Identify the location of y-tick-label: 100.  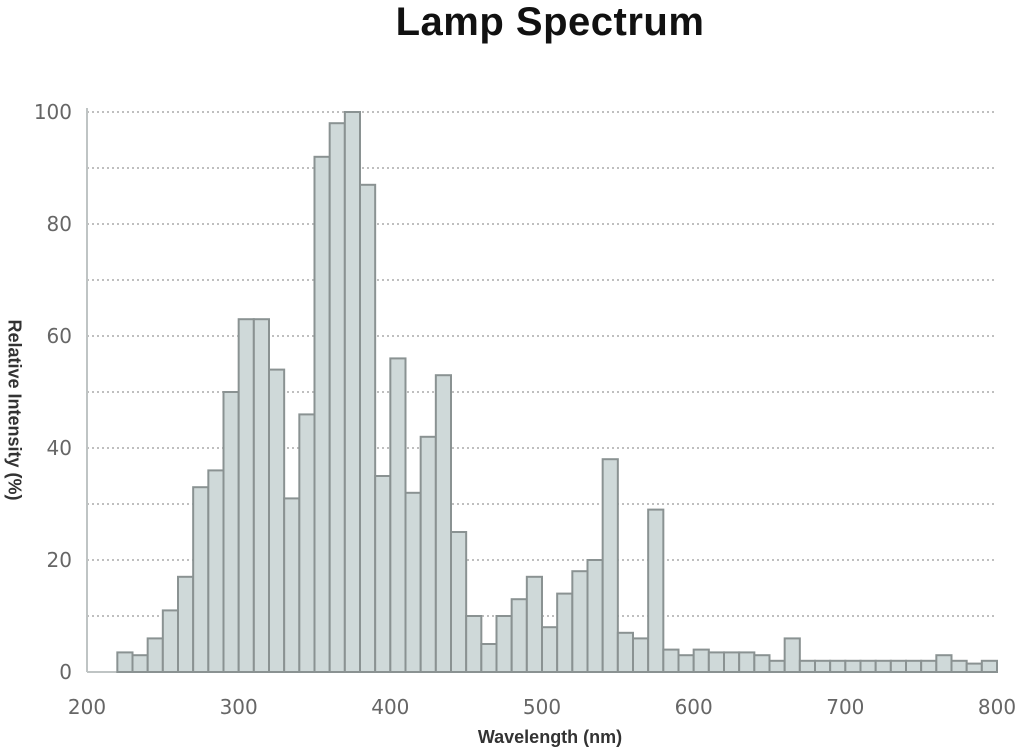
(53, 112).